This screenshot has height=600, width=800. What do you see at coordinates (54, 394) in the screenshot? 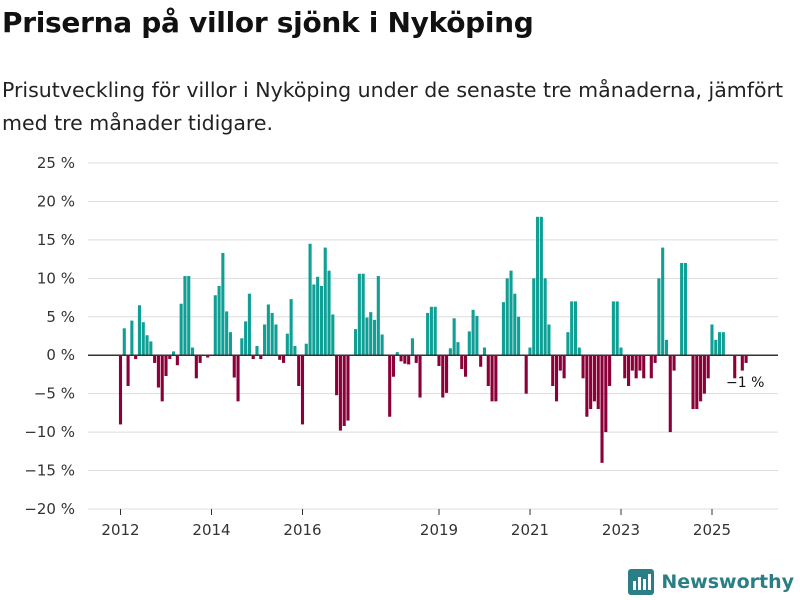
I see `y-tick-label: −5 %` at bounding box center [54, 394].